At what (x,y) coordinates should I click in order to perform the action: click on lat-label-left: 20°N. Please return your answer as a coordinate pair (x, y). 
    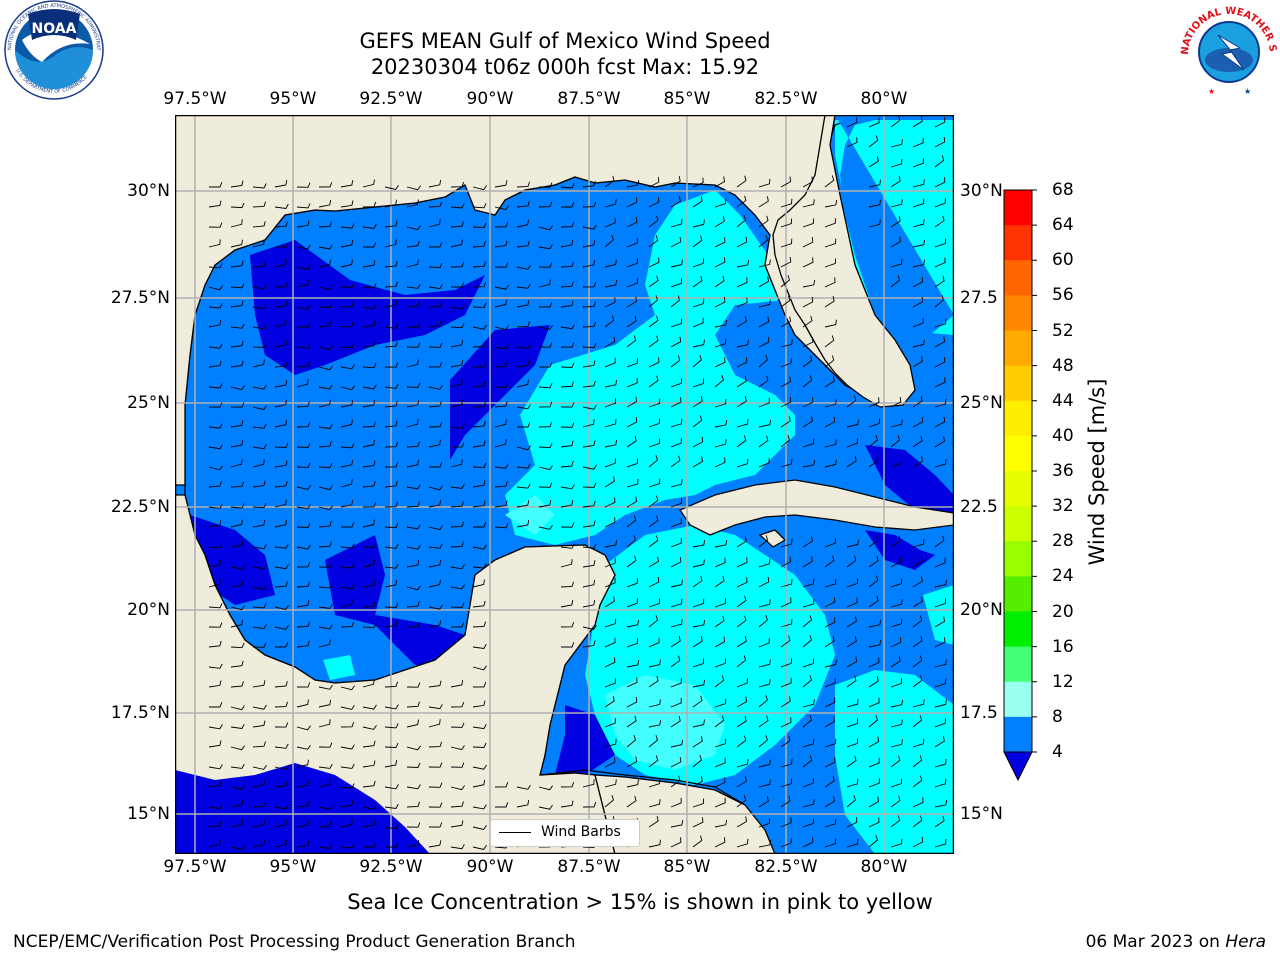
    Looking at the image, I should click on (148, 610).